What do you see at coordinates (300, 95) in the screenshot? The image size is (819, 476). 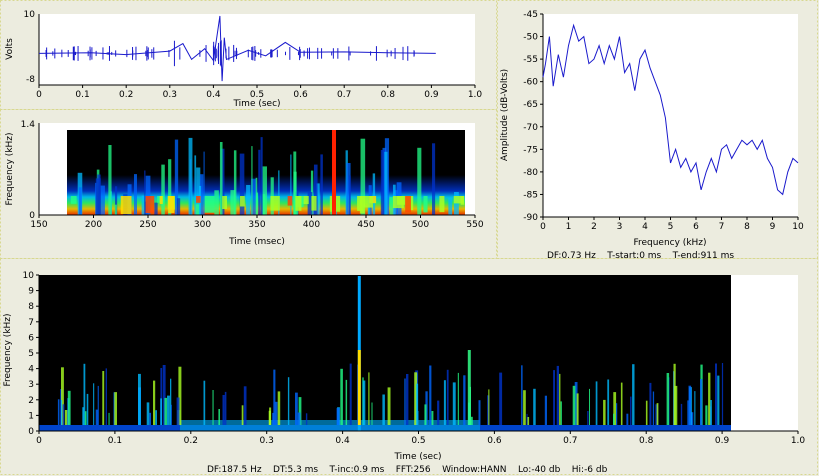 I see `waveform-x-tick-label: 0.6` at bounding box center [300, 95].